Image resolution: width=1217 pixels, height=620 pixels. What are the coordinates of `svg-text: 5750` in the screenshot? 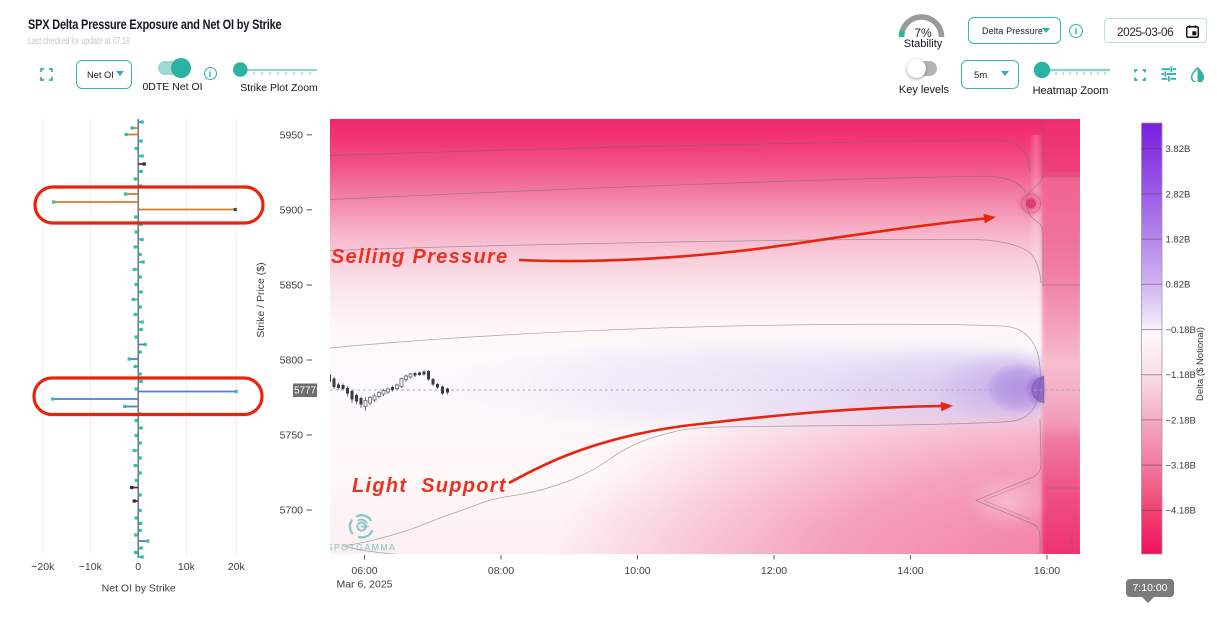 It's located at (292, 436).